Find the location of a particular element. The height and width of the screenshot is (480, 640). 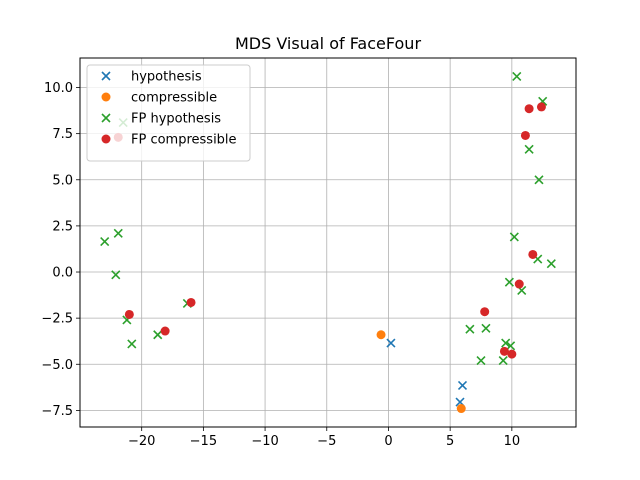

chart-title: MDS Visual of FaceFour is located at coordinates (328, 43).